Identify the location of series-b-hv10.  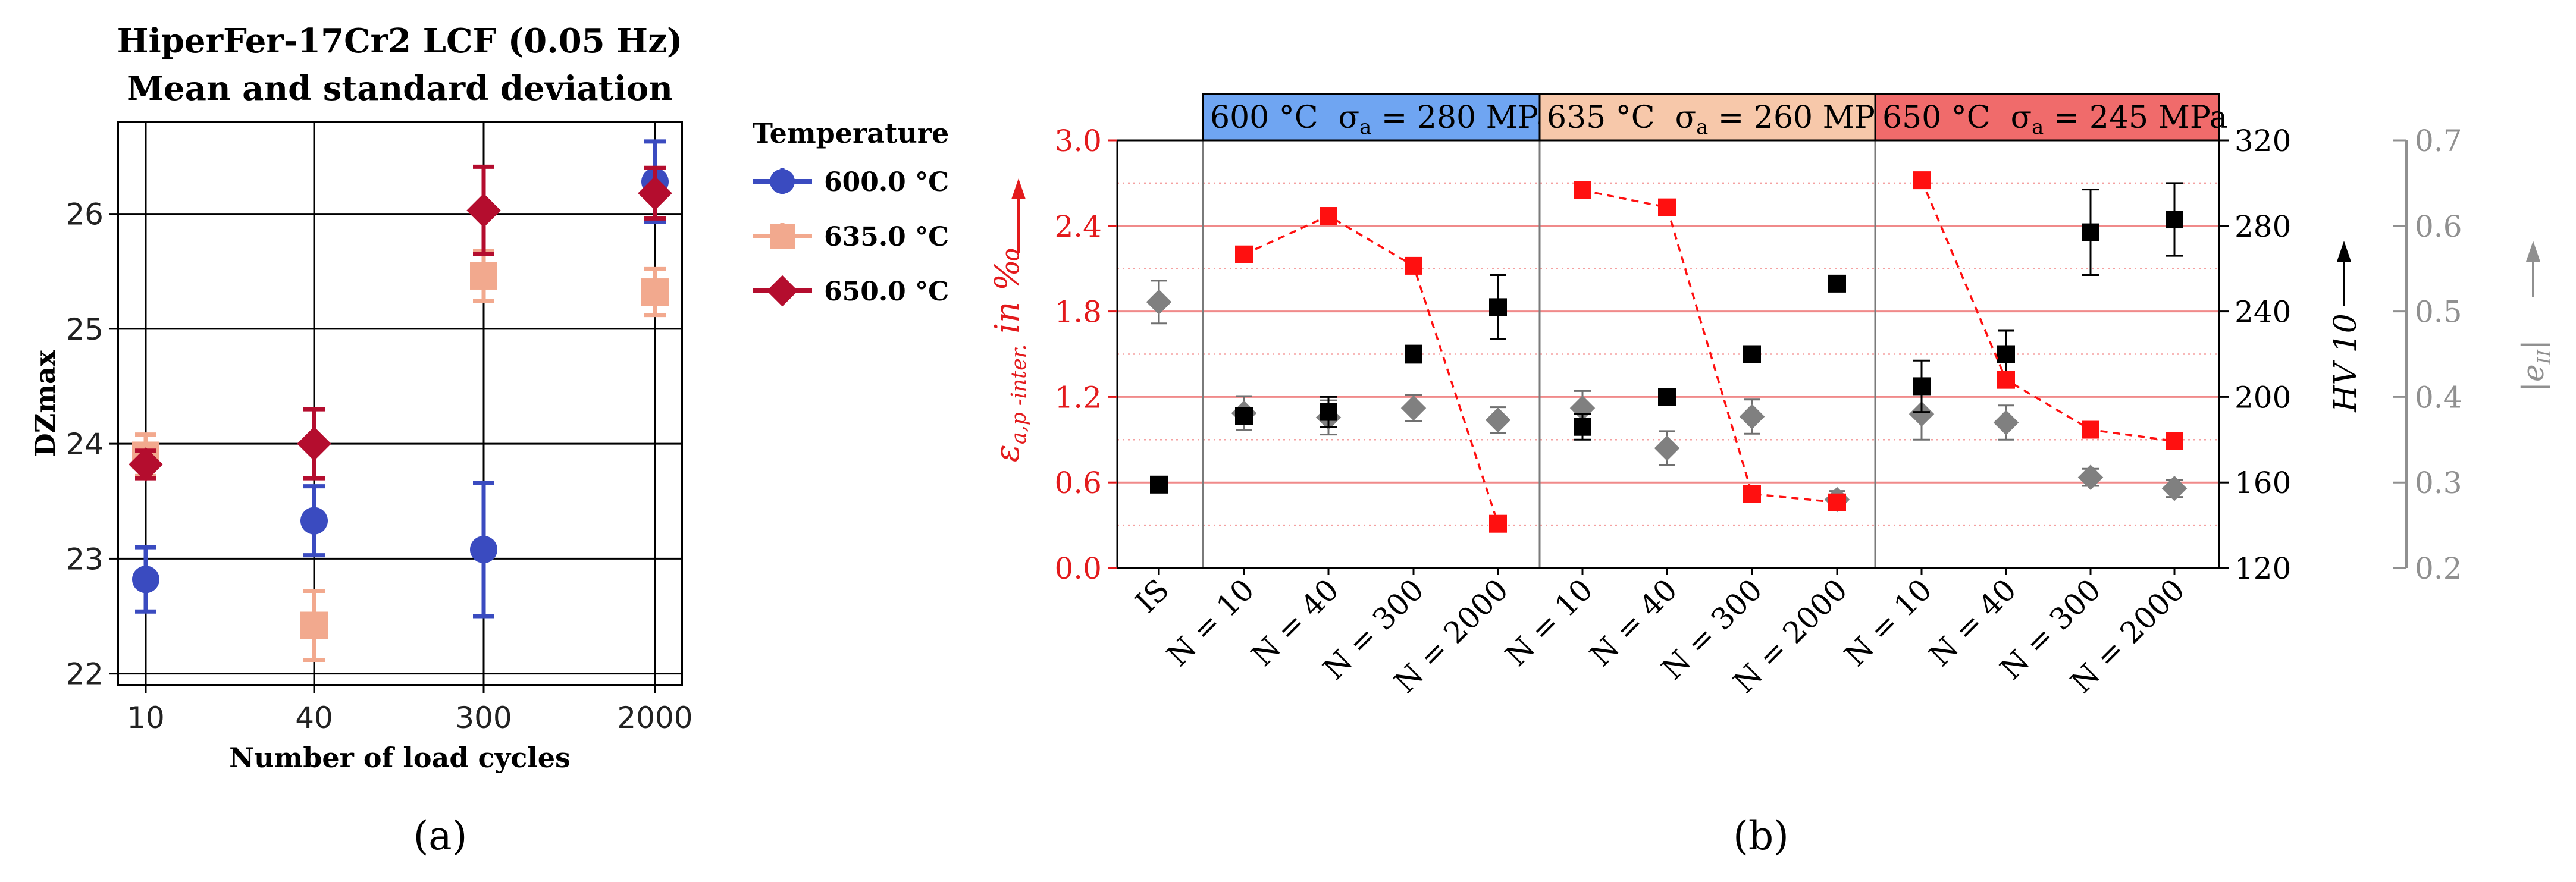
(1667, 338).